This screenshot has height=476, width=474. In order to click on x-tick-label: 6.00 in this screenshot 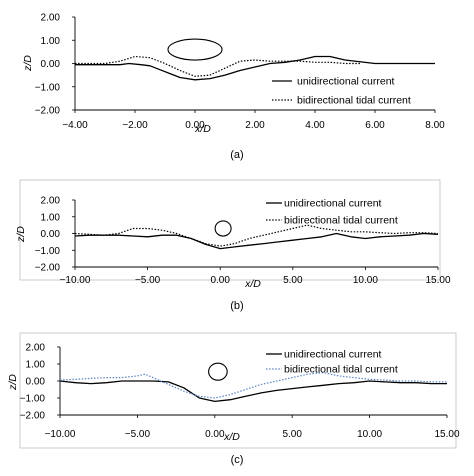, I will do `click(375, 125)`.